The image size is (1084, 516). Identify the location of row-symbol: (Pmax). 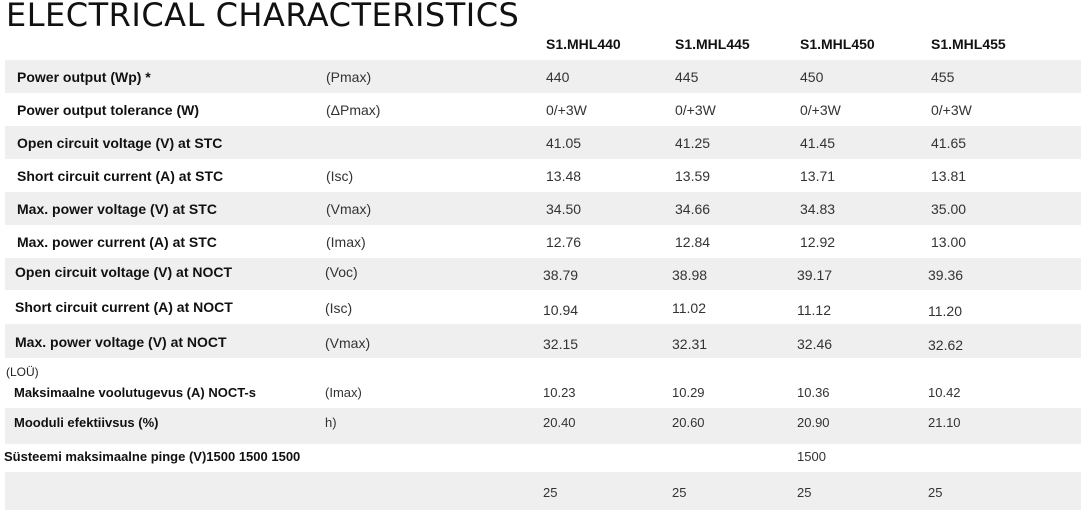
(349, 77).